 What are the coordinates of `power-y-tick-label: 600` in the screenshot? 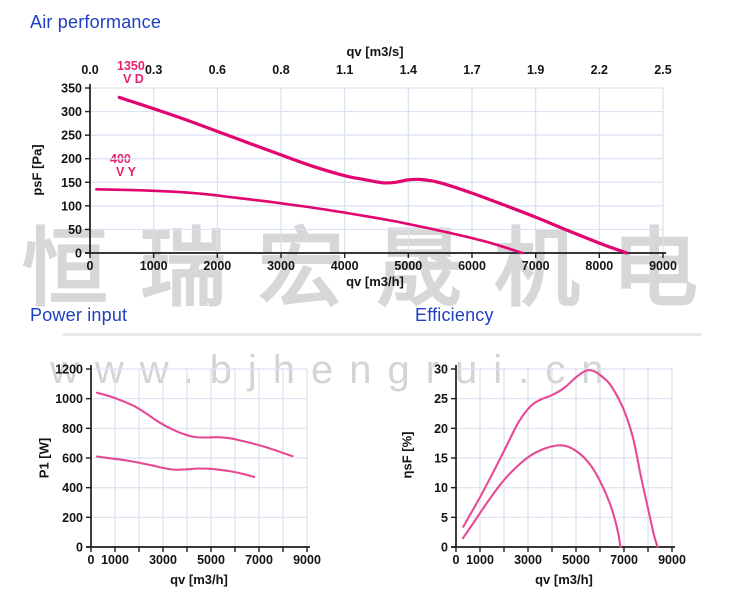 It's located at (72, 459).